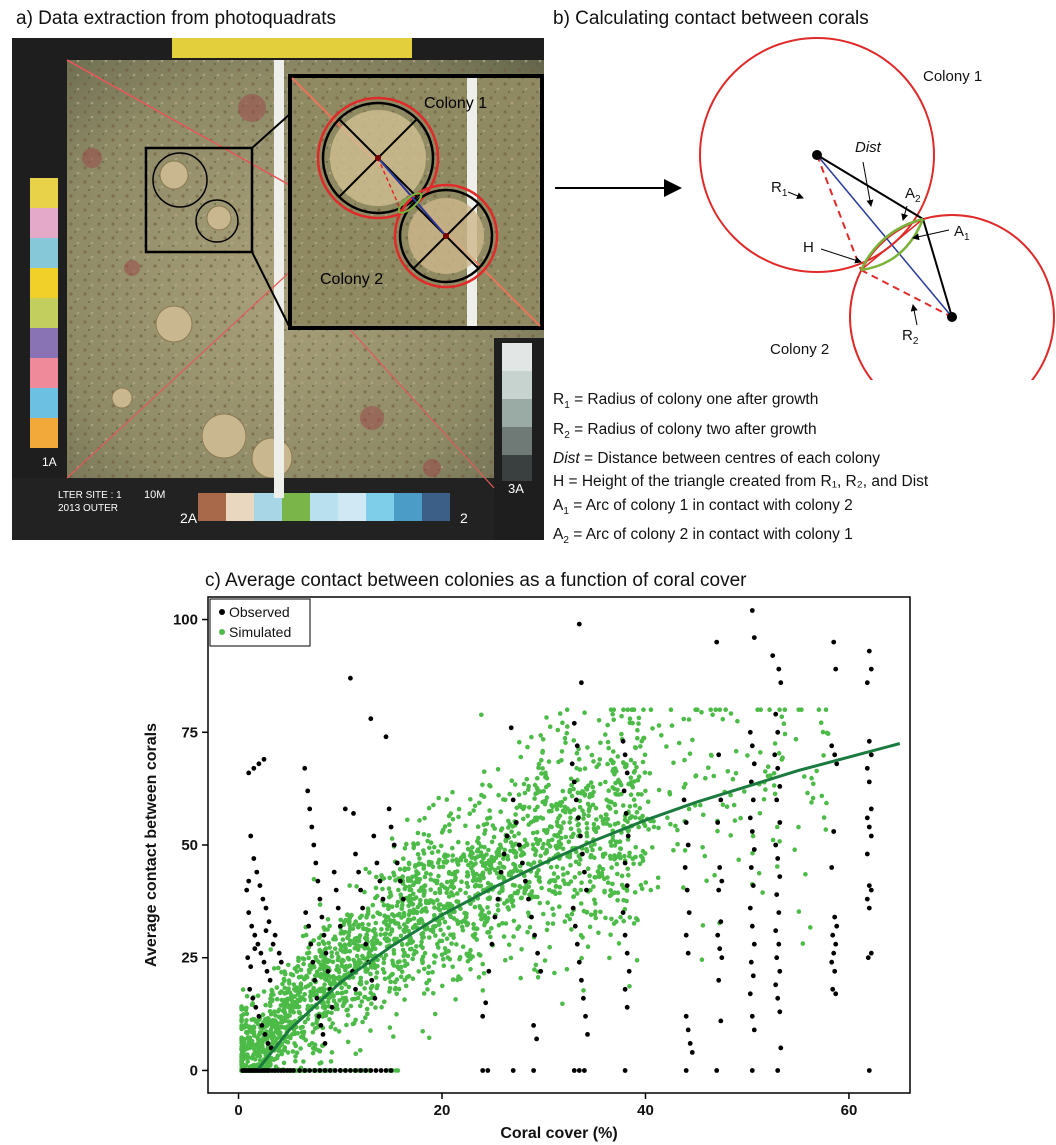  I want to click on x-tick-label: 40, so click(645, 1110).